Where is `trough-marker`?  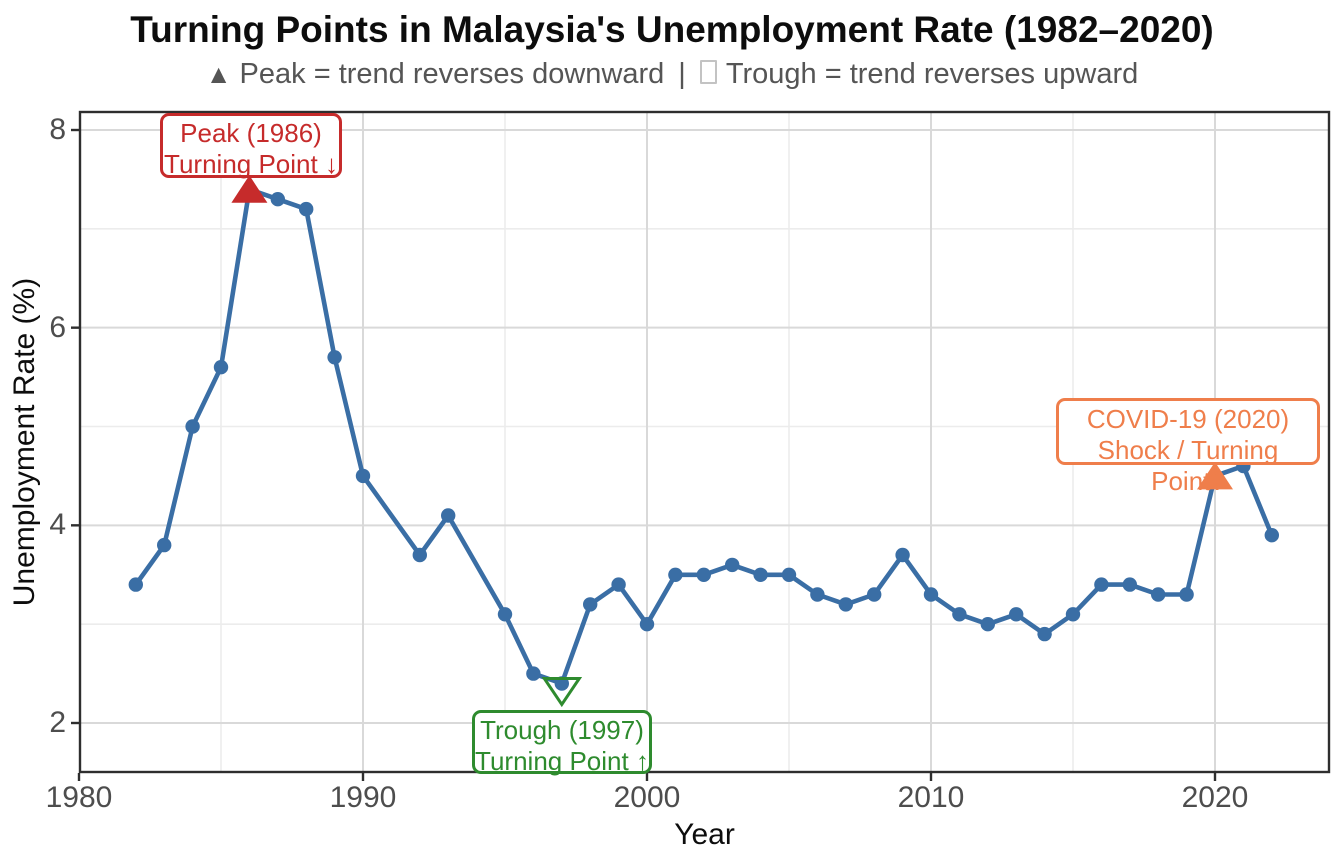 trough-marker is located at coordinates (562, 692).